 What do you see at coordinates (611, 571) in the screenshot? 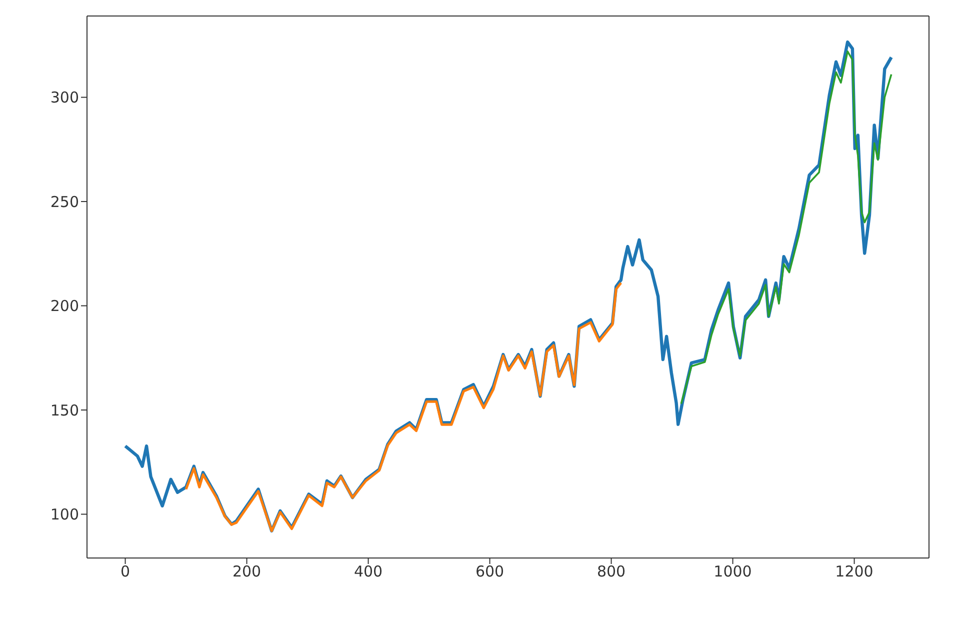
I see `x-tick-label: 800` at bounding box center [611, 571].